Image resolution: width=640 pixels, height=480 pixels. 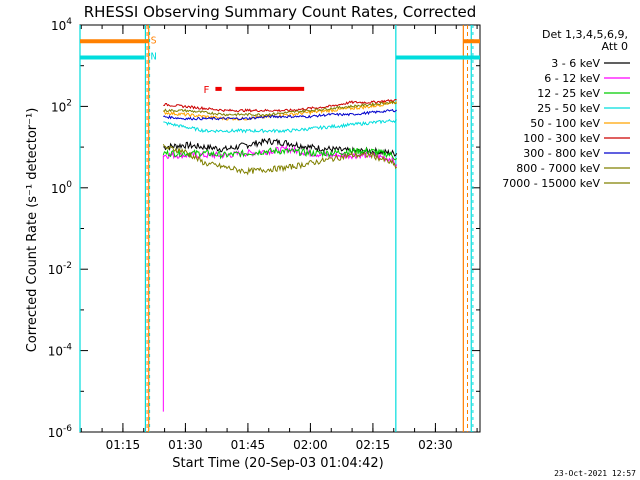 I want to click on y-tick-label: 10², so click(x=61, y=106).